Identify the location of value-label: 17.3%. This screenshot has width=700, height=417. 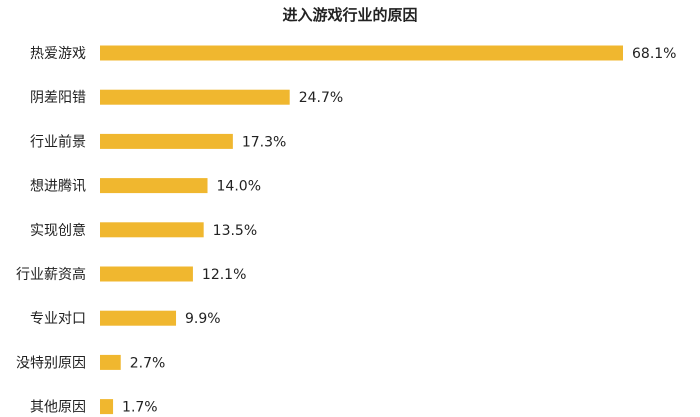
(264, 142).